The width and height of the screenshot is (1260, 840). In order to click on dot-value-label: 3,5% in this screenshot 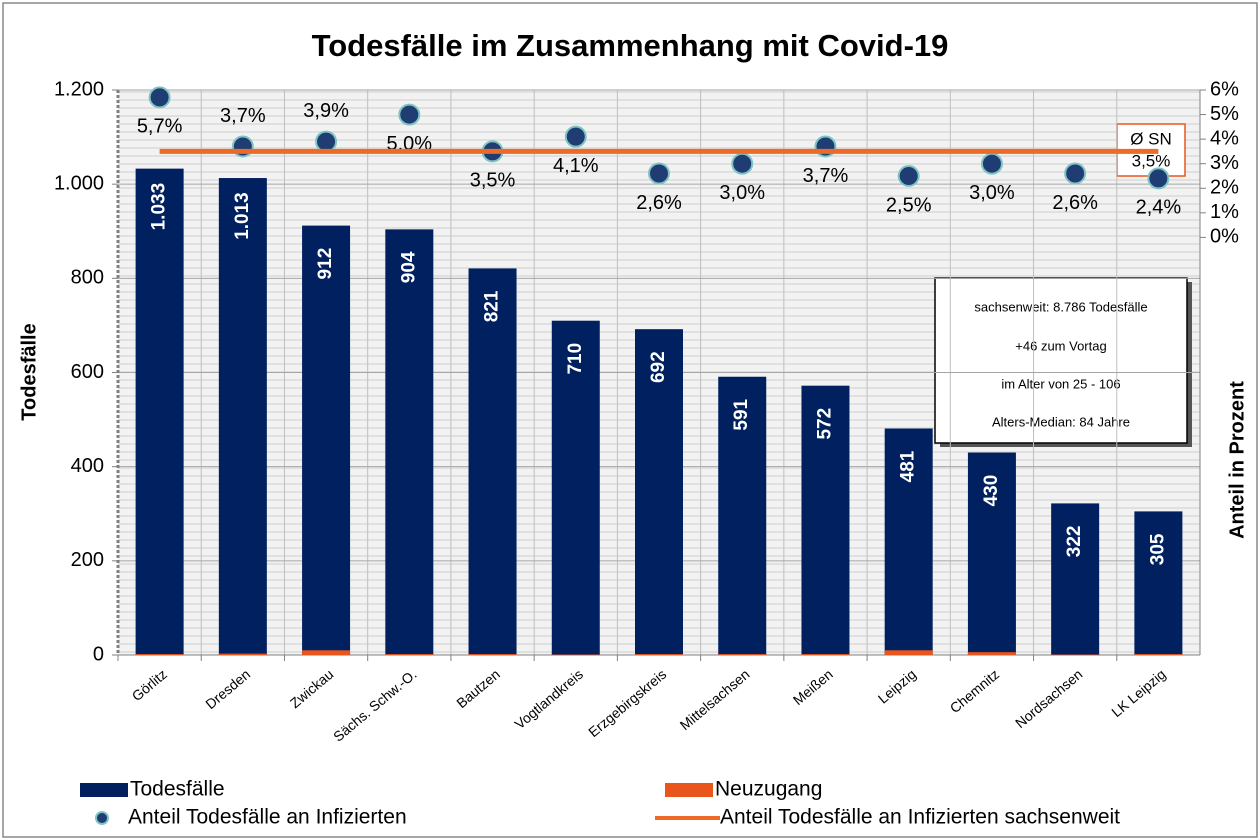, I will do `click(493, 181)`.